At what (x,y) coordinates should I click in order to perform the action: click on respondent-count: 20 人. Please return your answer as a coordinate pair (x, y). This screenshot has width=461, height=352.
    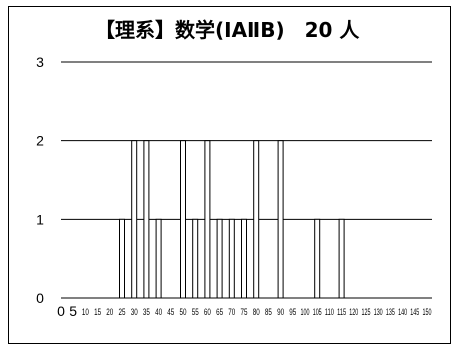
    Looking at the image, I should click on (332, 29).